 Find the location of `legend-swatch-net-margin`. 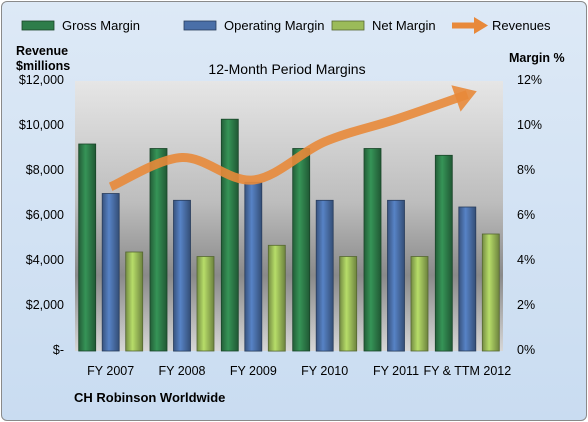

legend-swatch-net-margin is located at coordinates (348, 25).